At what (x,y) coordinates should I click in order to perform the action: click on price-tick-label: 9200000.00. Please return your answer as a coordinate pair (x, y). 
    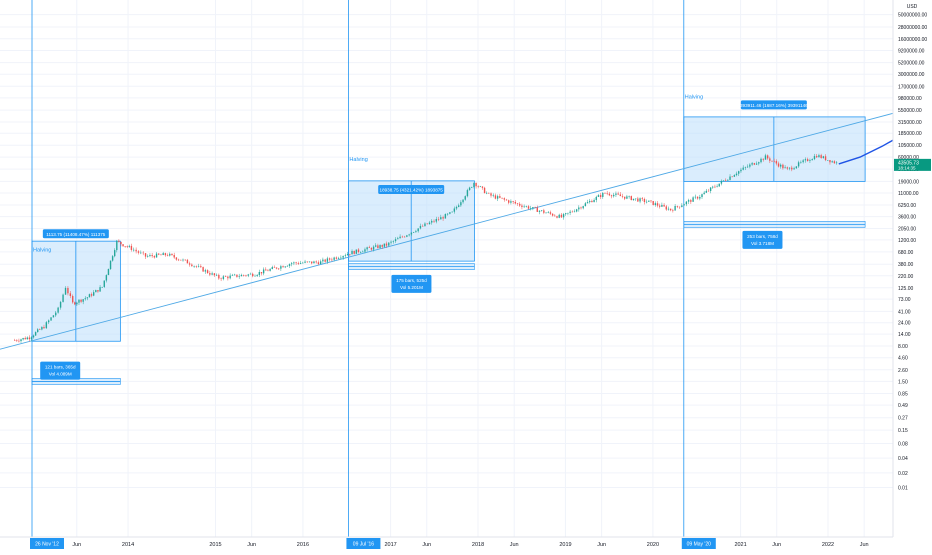
    Looking at the image, I should click on (911, 52).